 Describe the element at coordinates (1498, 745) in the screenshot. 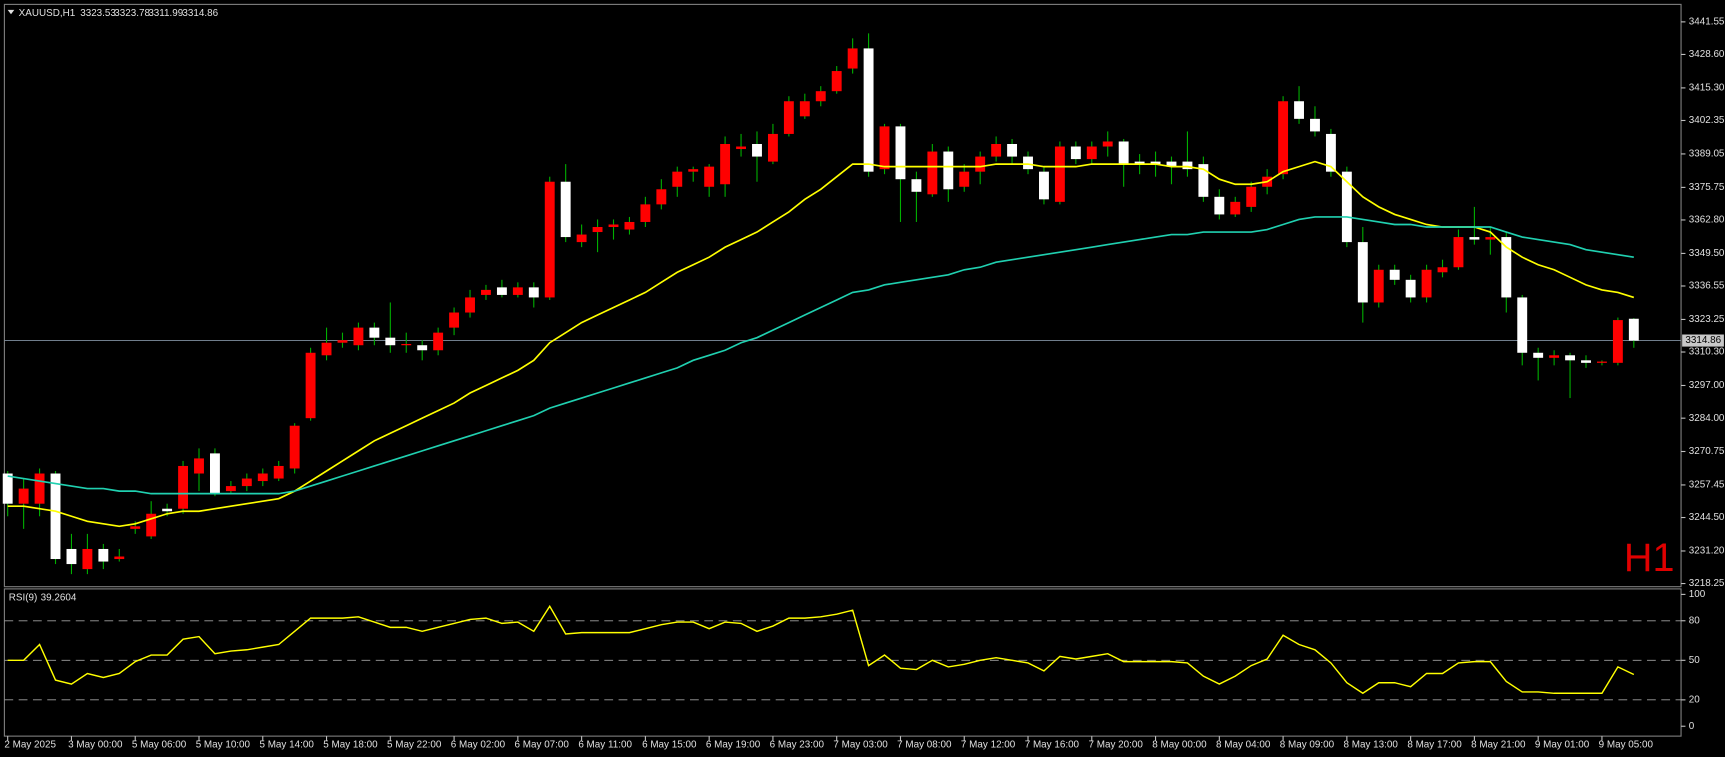

I see `x-tick-label: 8 May 21:00` at that location.